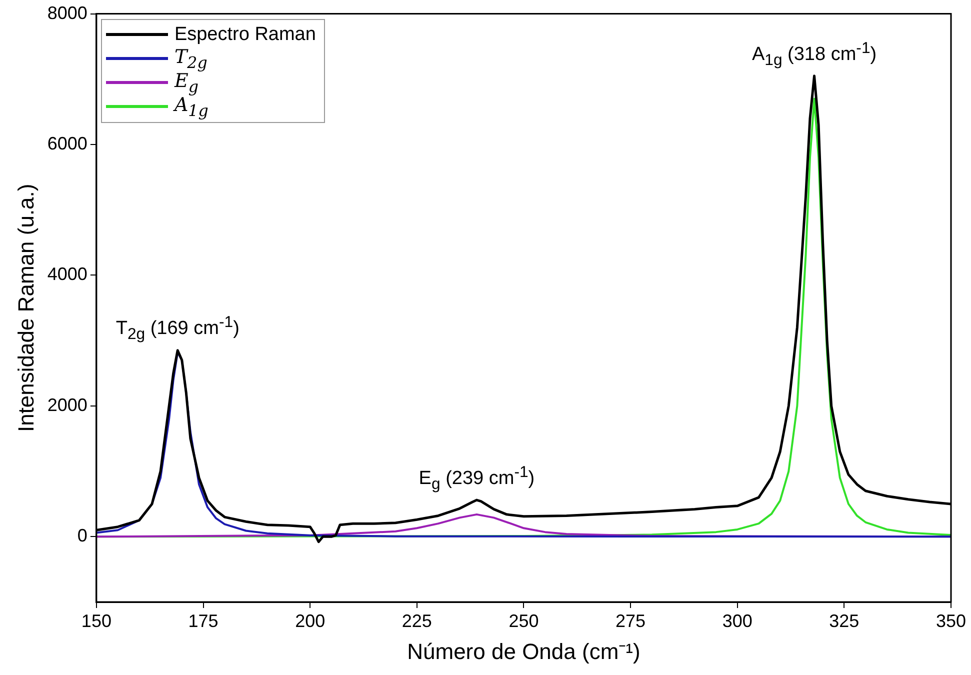 The image size is (971, 675). What do you see at coordinates (523, 620) in the screenshot?
I see `x-tick-label: 250` at bounding box center [523, 620].